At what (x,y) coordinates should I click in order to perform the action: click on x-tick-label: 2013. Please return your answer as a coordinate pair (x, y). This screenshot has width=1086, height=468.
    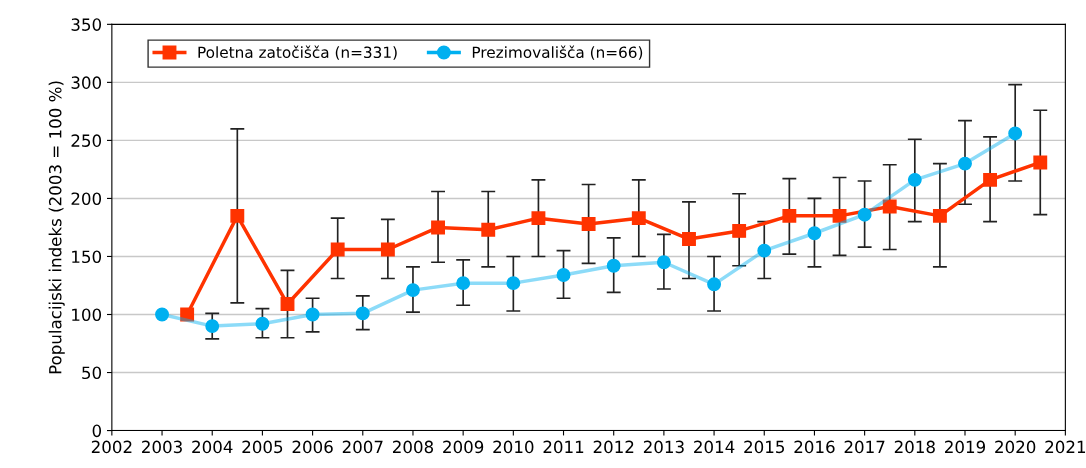
    Looking at the image, I should click on (663, 447).